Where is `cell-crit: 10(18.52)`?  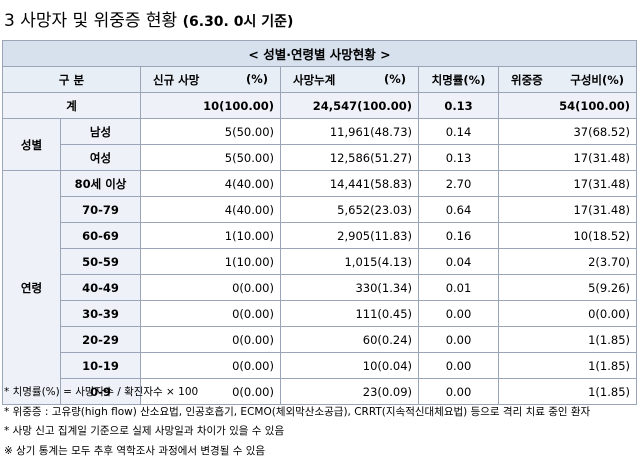 cell-crit: 10(18.52) is located at coordinates (567, 235).